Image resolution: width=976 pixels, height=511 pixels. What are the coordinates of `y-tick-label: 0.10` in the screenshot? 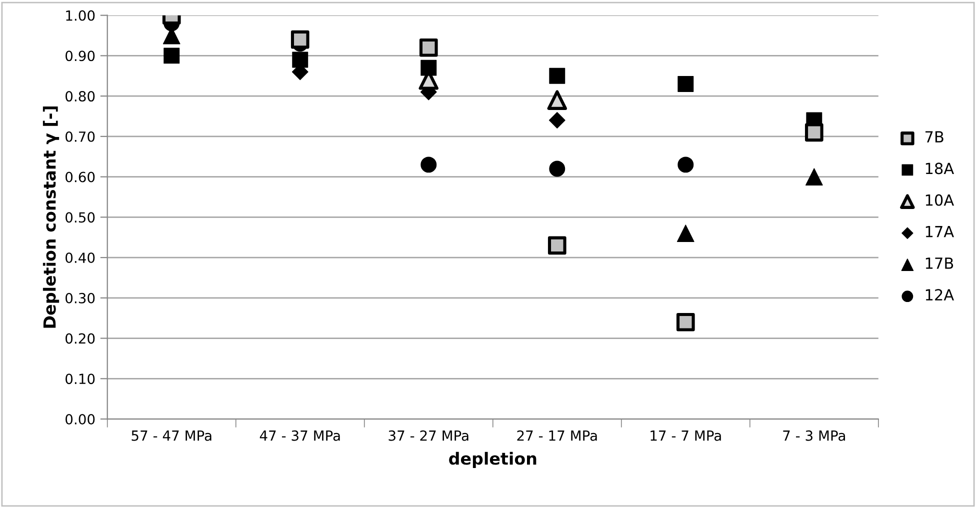 It's located at (80, 379).